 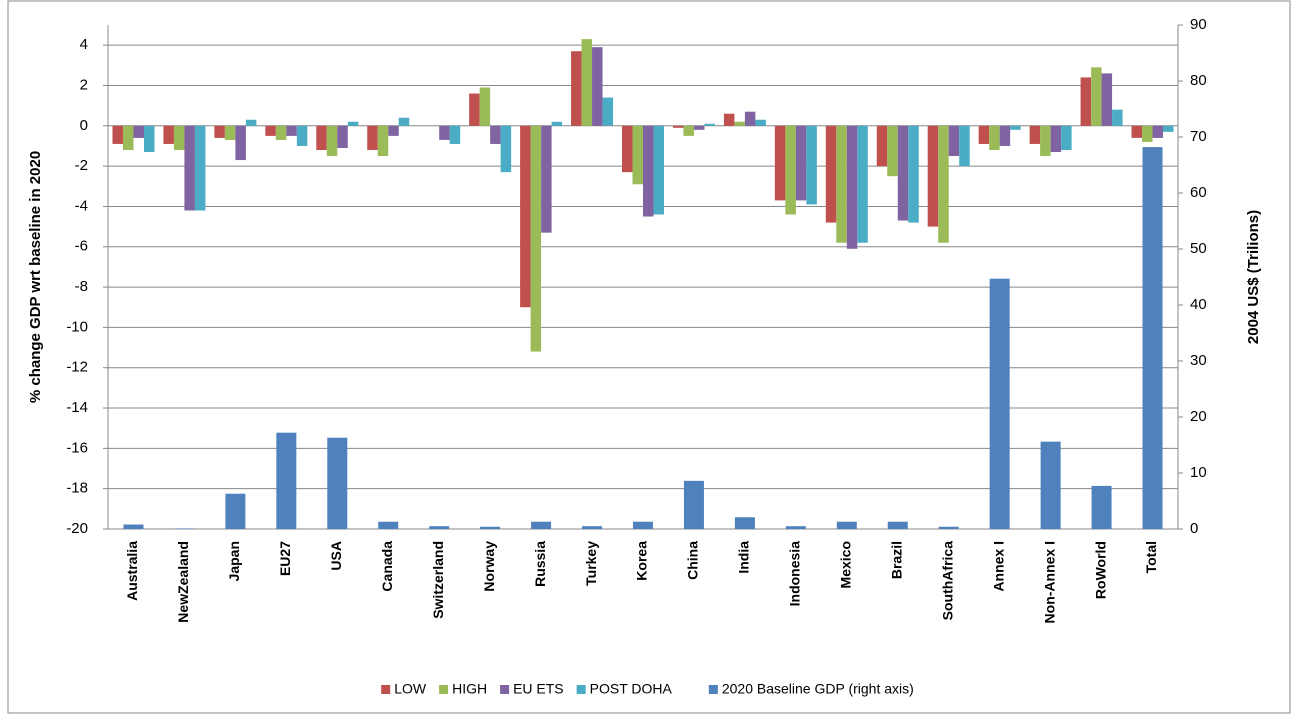 What do you see at coordinates (77, 326) in the screenshot?
I see `y-tick-label: -10` at bounding box center [77, 326].